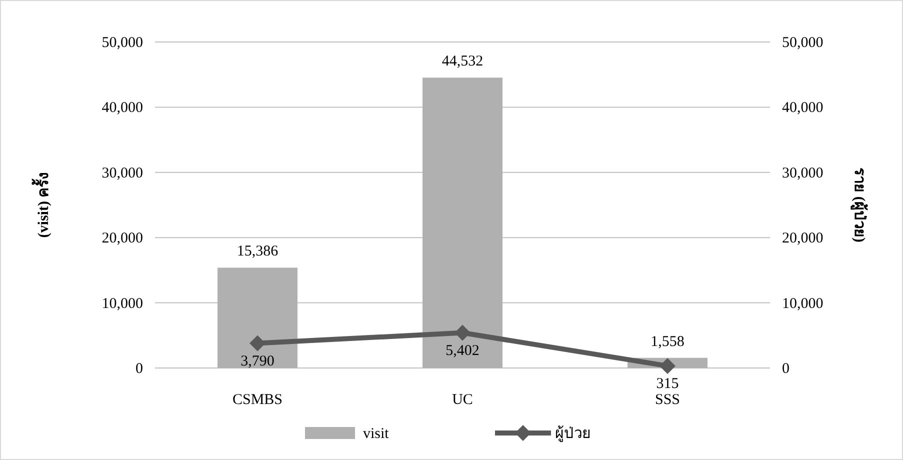 The height and width of the screenshot is (460, 903). I want to click on x-tick-label: SSS, so click(667, 400).